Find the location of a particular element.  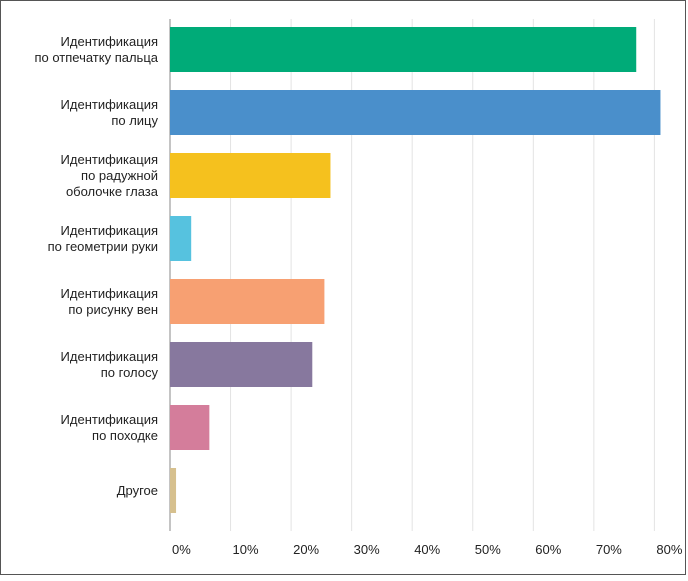

category-label-line: по походке is located at coordinates (125, 435).